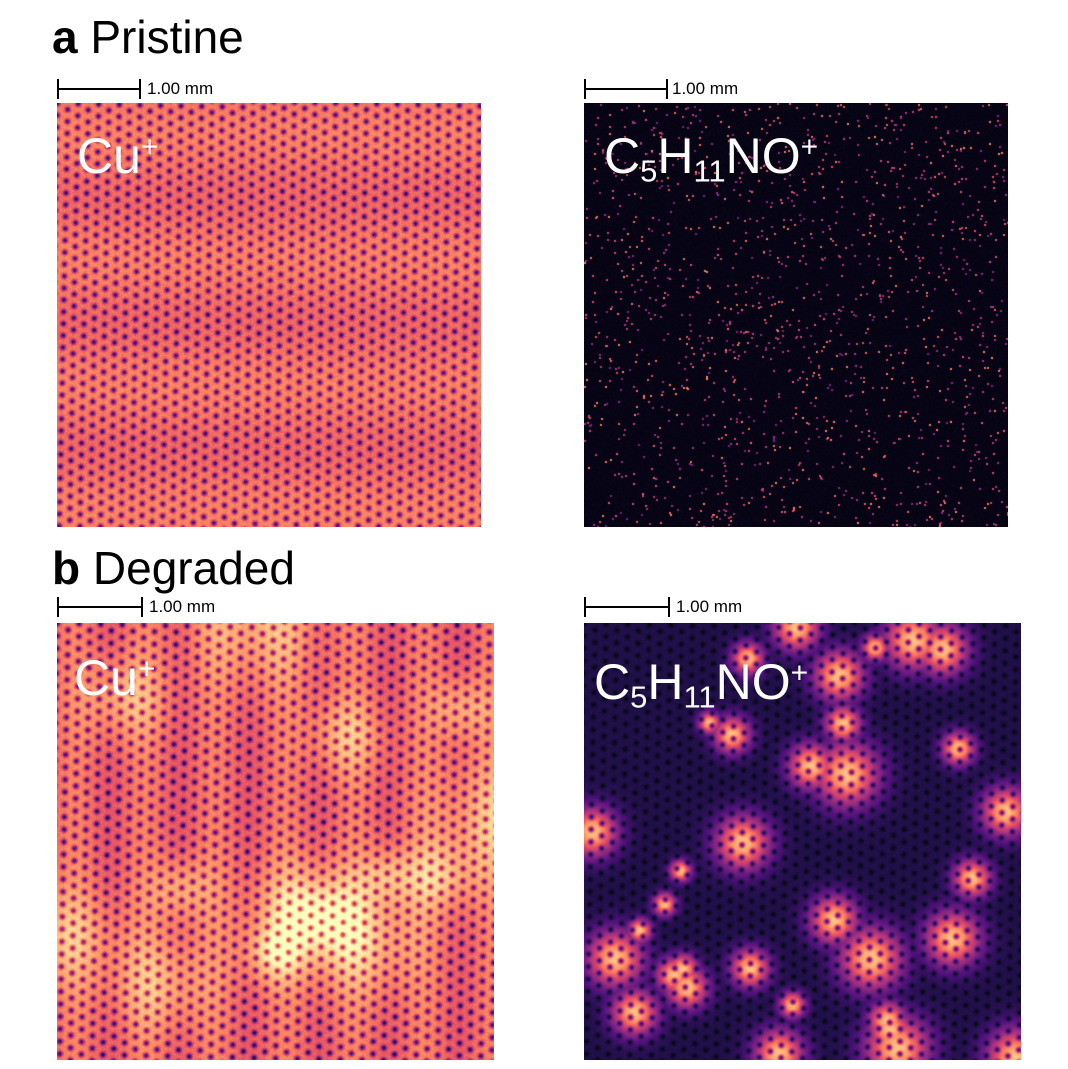  I want to click on scale-bar-a-left: 1.00 mm, so click(147, 91).